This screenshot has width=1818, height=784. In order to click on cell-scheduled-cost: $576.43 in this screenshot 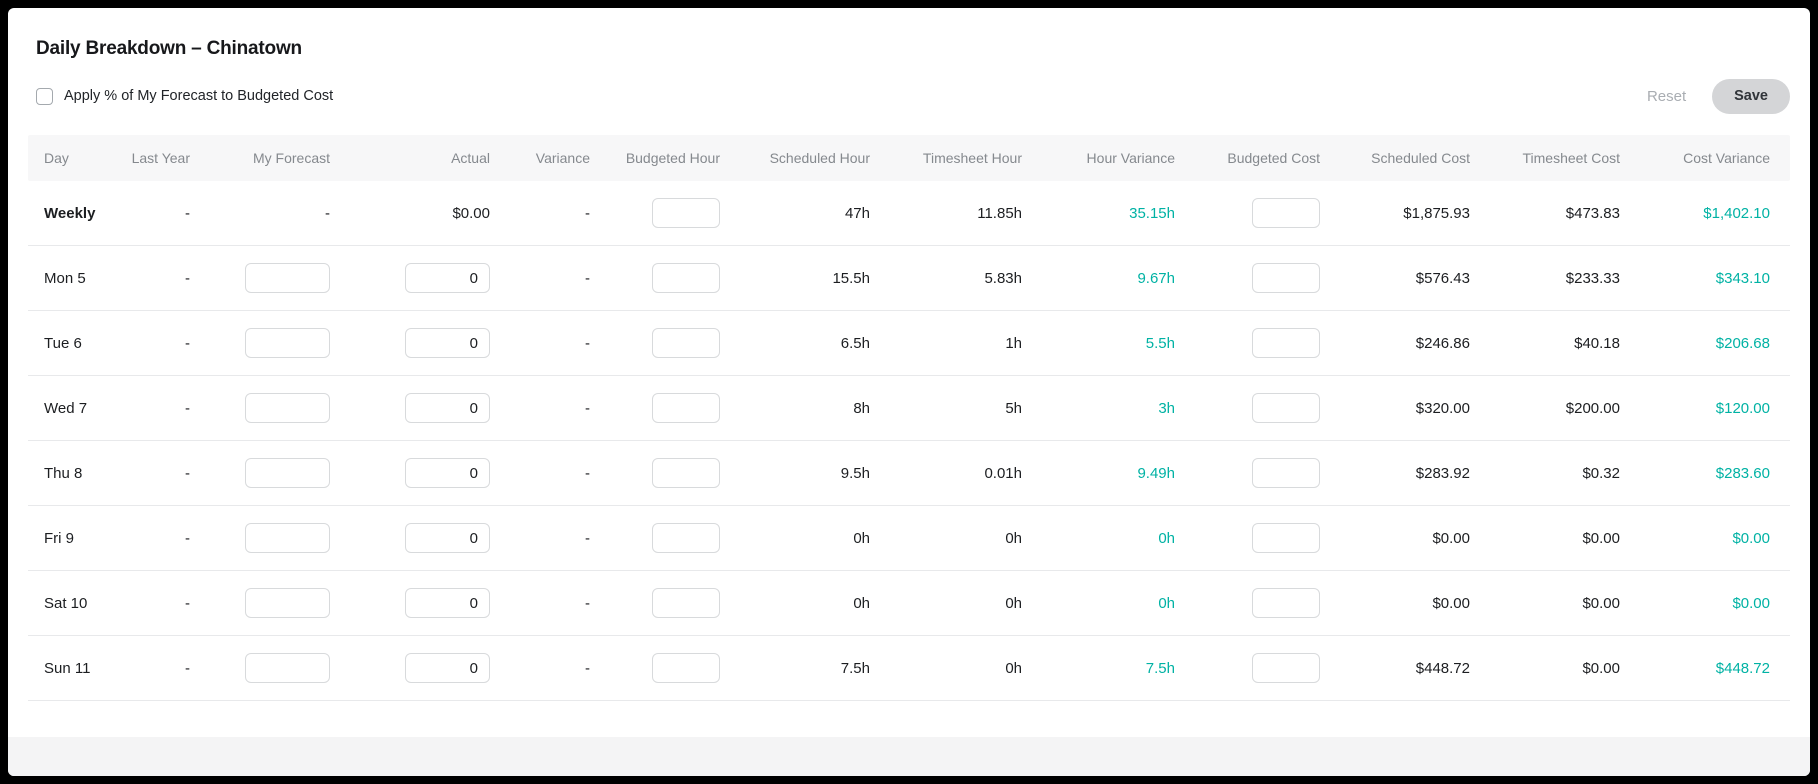, I will do `click(1442, 278)`.